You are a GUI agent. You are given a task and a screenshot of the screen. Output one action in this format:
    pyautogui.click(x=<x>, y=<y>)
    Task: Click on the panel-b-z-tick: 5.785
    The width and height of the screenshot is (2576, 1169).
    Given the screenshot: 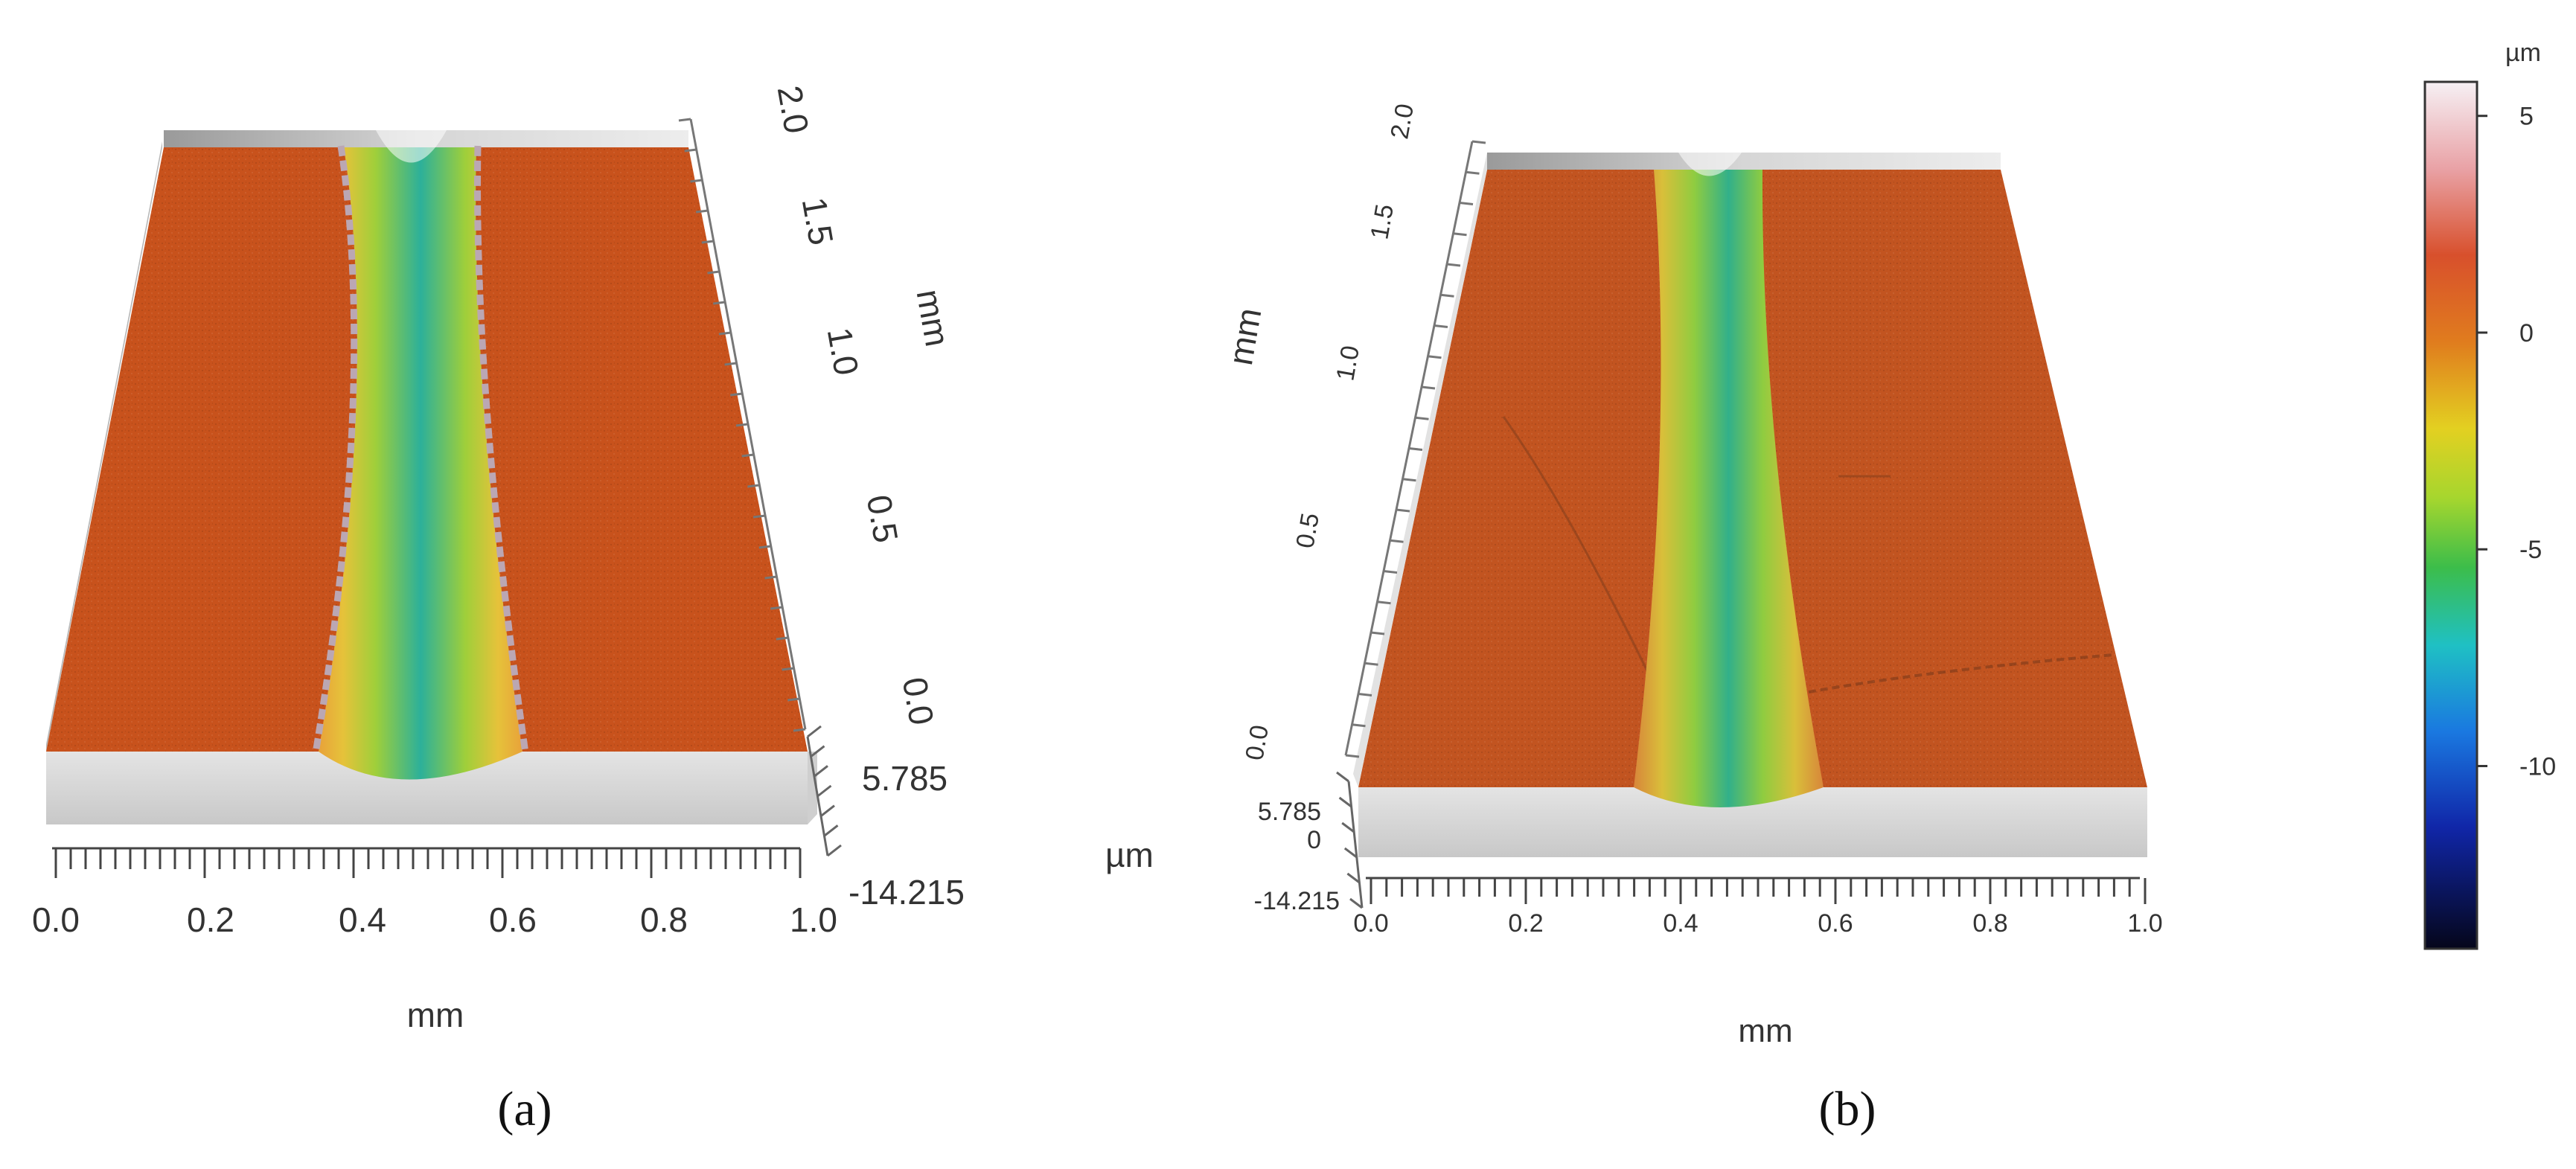 What is the action you would take?
    pyautogui.click(x=1290, y=812)
    